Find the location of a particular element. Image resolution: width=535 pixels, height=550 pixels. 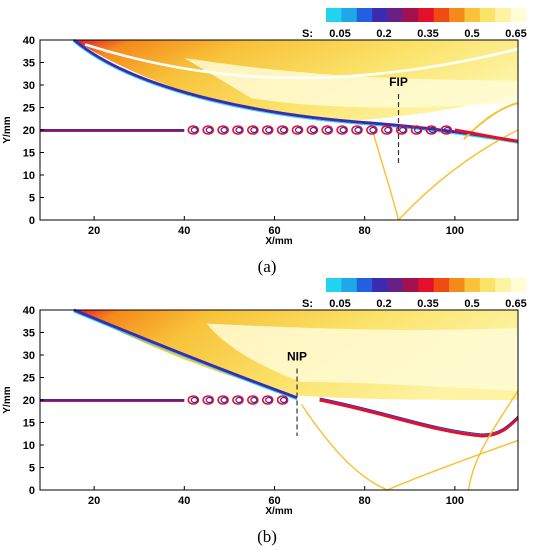

panel-label-a: (a) is located at coordinates (267, 266).